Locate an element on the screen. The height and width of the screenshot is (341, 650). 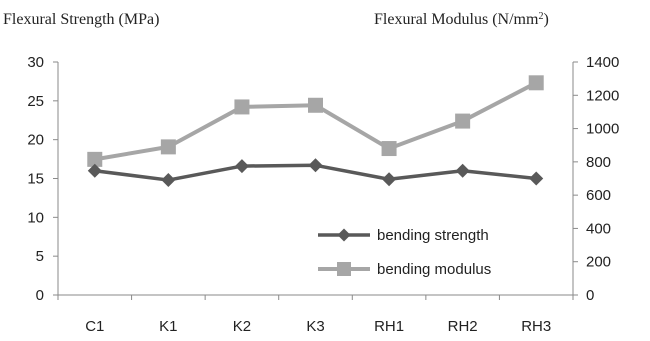
right-tick-label: 400 is located at coordinates (598, 228).